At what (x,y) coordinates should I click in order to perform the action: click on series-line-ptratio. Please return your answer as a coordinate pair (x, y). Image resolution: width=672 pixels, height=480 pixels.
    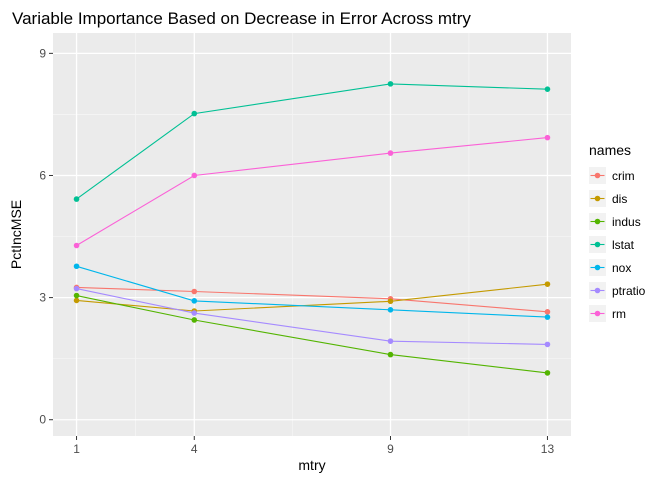
    Looking at the image, I should click on (312, 316).